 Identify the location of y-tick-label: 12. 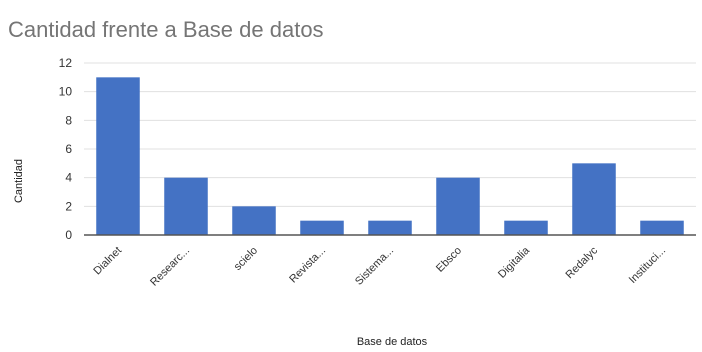
(66, 63).